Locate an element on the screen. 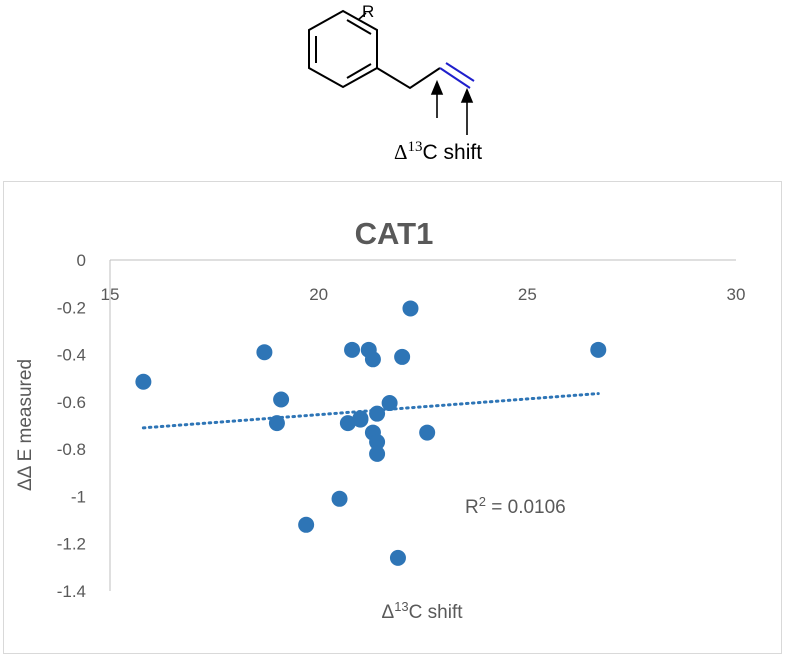 This screenshot has height=658, width=788. x-tick-label: 20 is located at coordinates (318, 294).